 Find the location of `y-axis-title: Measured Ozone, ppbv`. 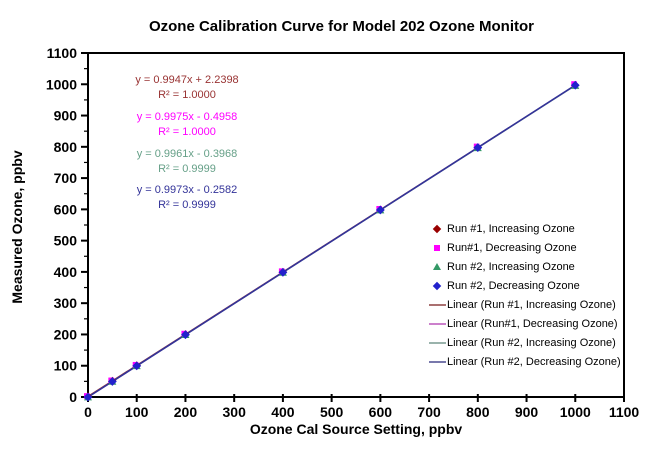

y-axis-title: Measured Ozone, ppbv is located at coordinates (17, 227).